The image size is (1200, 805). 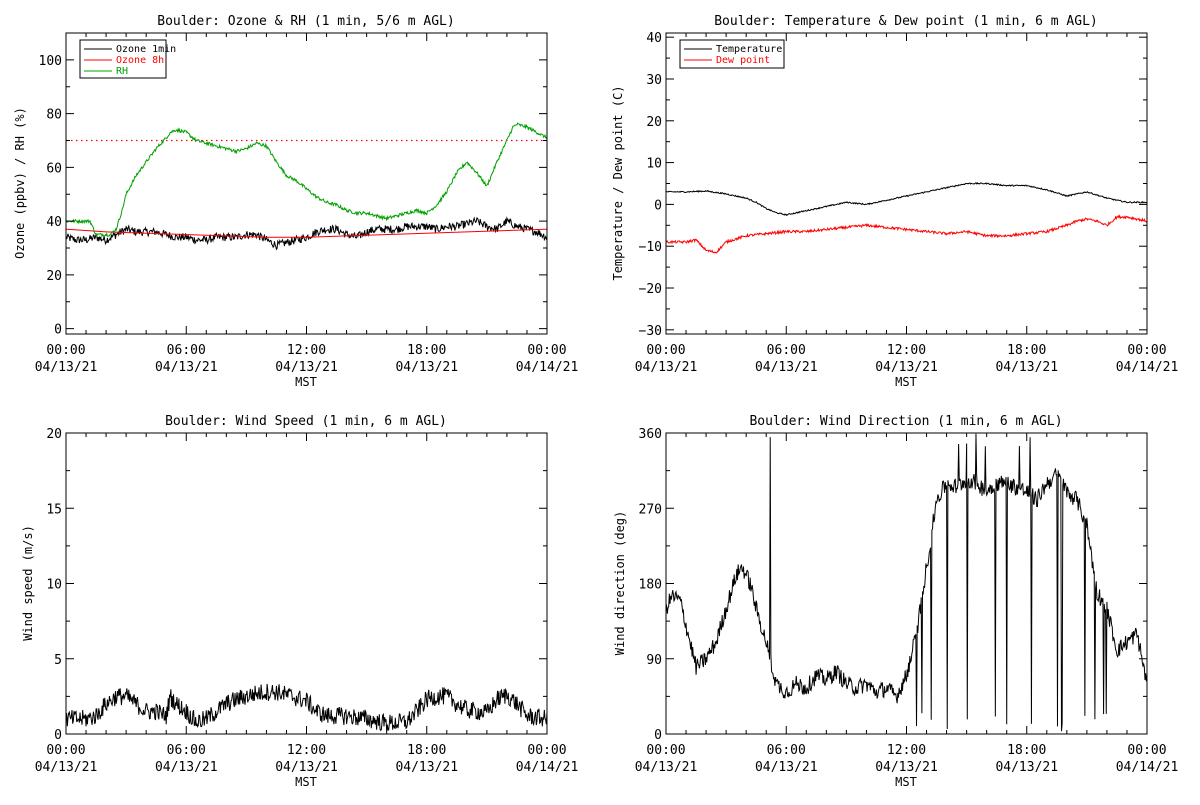 I want to click on ozone-rh-y-axis-label: Ozone (ppbv) / RH (%), so click(x=20, y=183).